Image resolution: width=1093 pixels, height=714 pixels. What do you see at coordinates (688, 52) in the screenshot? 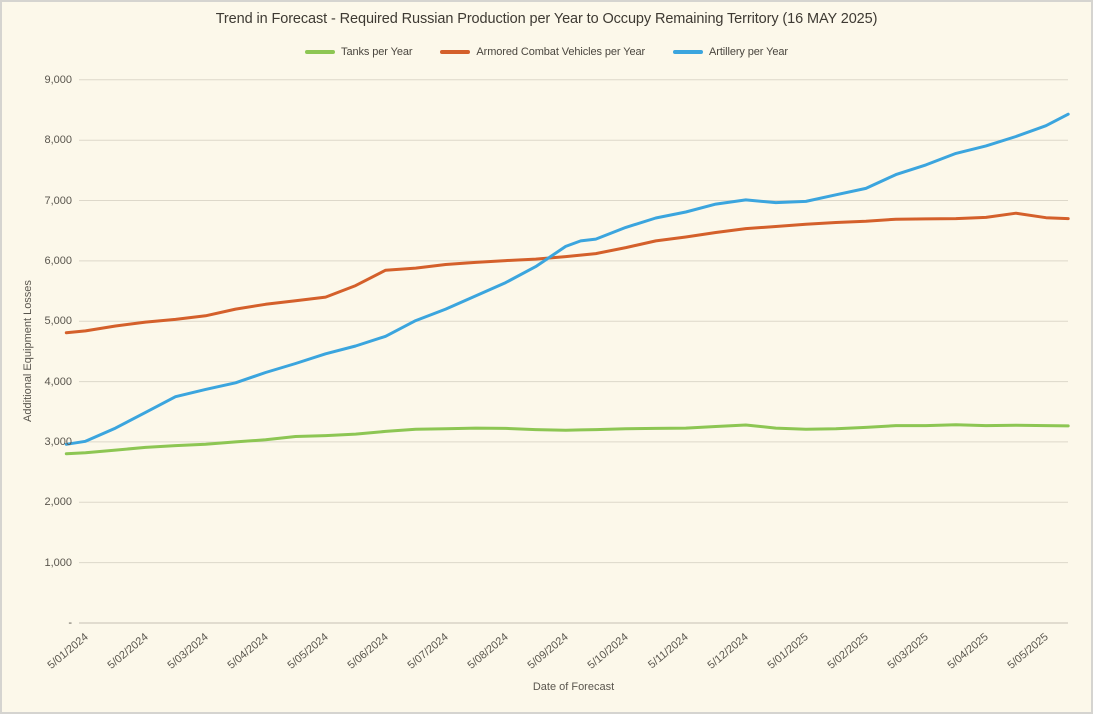
I see `legend-swatch-artillery` at bounding box center [688, 52].